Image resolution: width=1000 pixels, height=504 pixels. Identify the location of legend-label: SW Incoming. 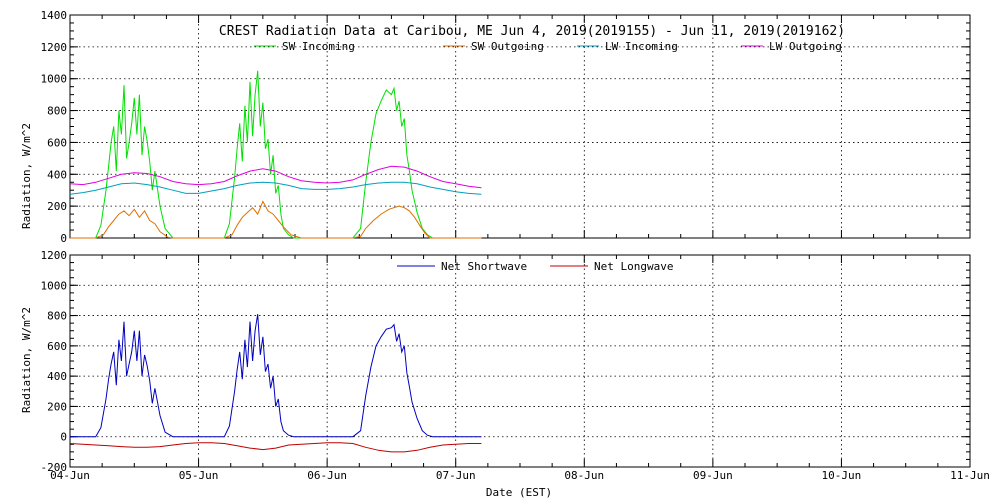
(318, 46).